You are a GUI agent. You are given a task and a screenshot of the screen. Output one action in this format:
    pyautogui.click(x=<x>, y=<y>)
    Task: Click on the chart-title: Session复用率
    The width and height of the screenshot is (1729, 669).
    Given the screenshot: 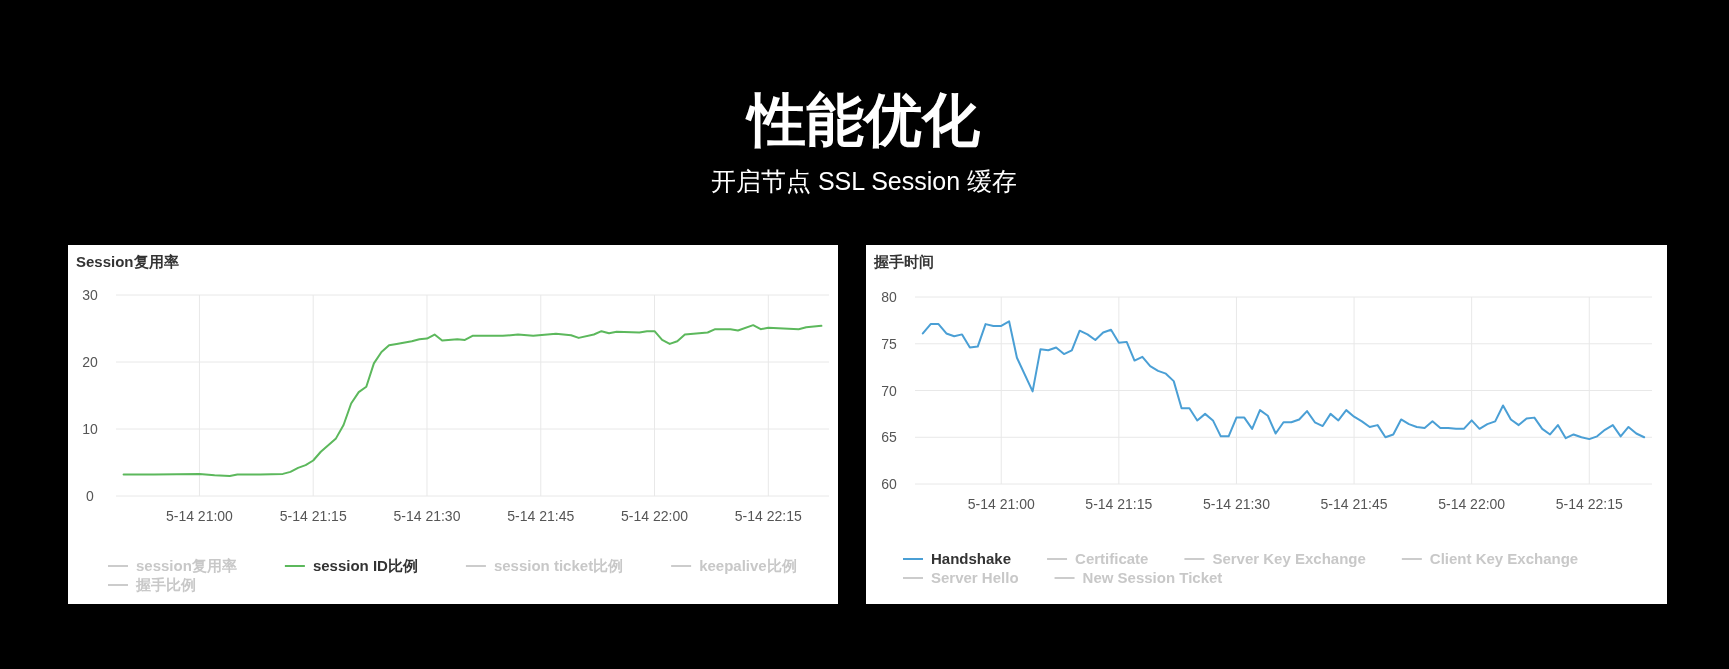 What is the action you would take?
    pyautogui.click(x=127, y=261)
    